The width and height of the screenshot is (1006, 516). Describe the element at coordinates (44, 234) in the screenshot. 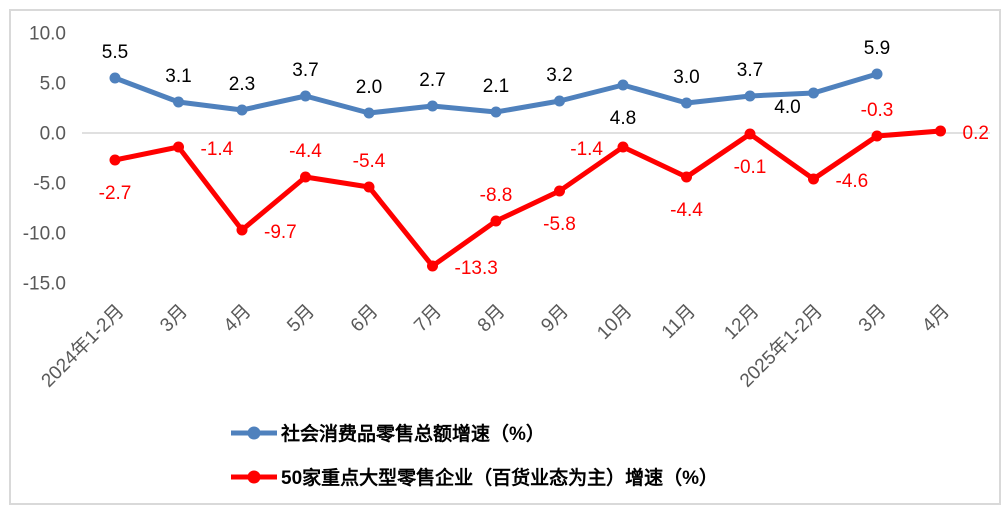

I see `y-axis-tick-label: -10.0` at that location.